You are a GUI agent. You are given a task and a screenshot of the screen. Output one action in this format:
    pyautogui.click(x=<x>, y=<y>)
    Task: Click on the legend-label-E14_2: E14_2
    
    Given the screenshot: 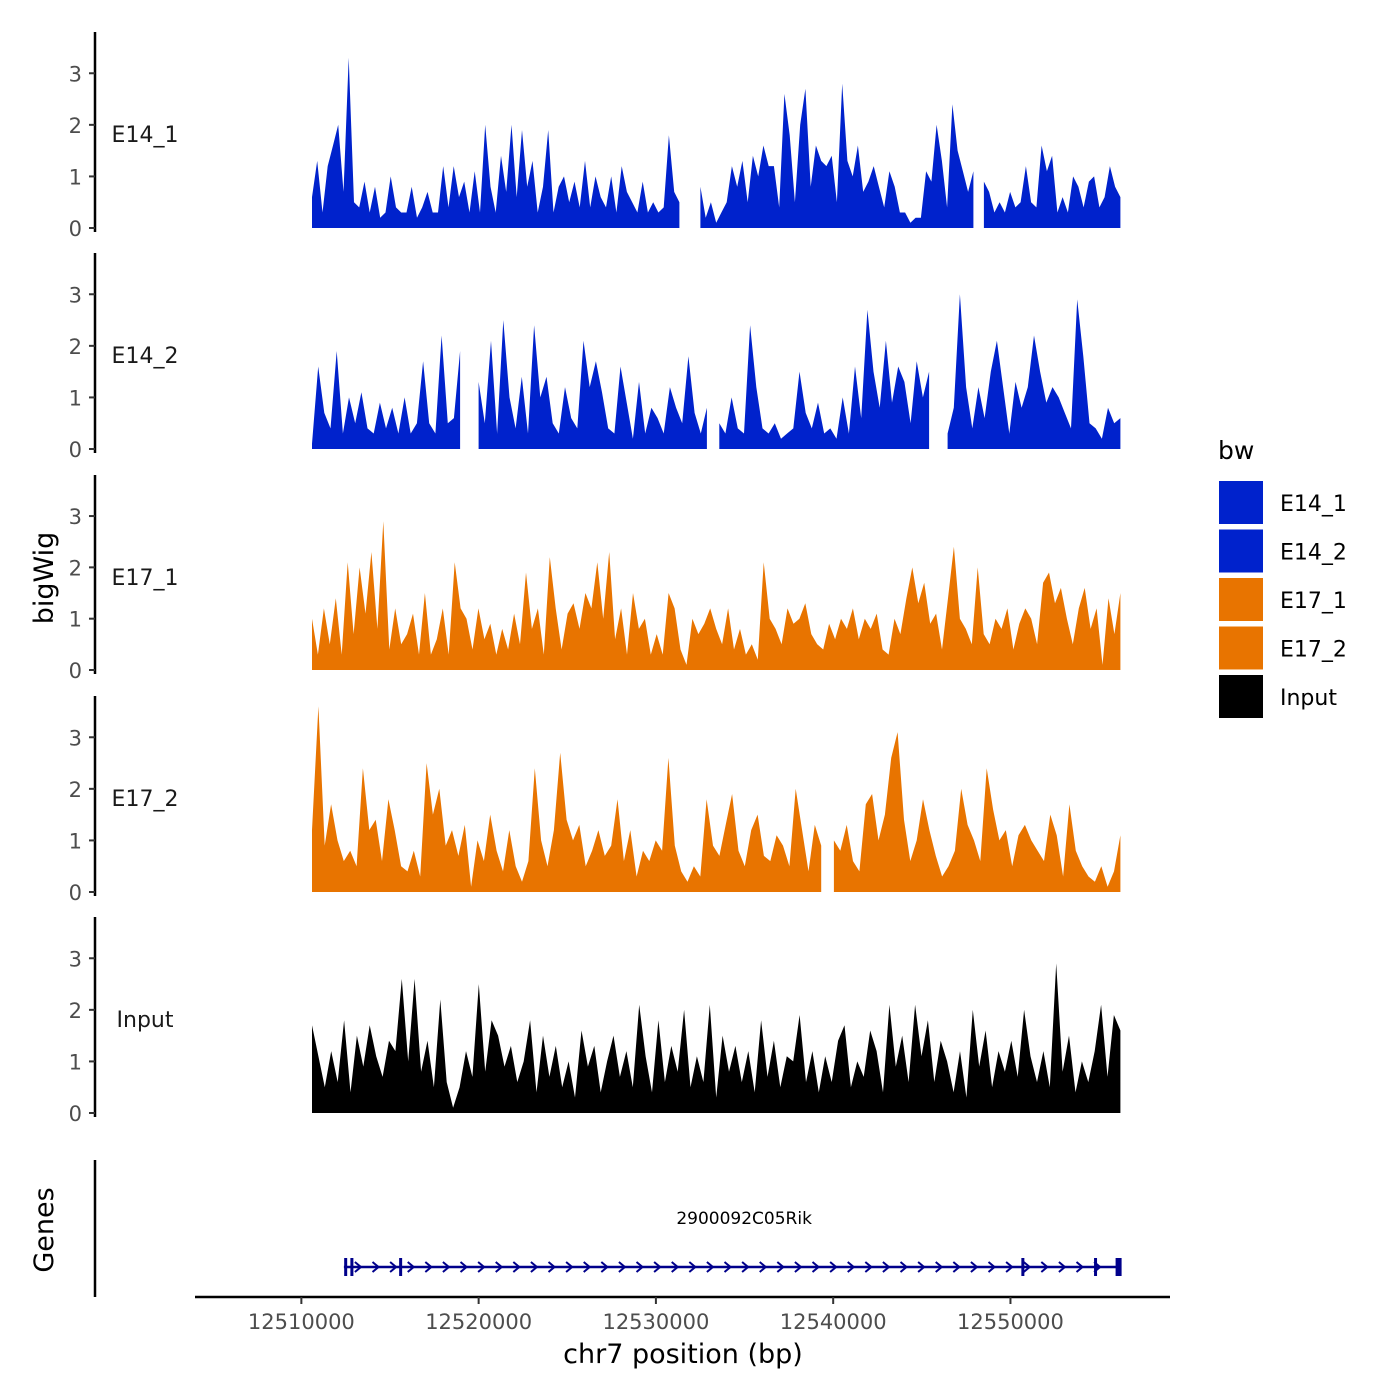 What is the action you would take?
    pyautogui.click(x=1313, y=553)
    